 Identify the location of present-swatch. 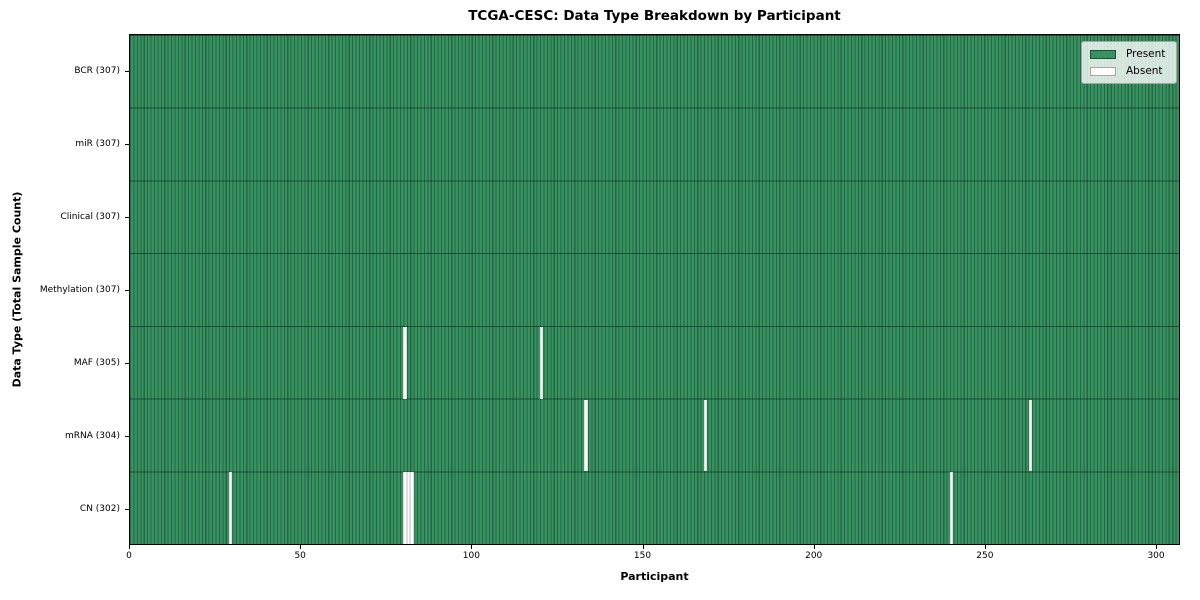
(1103, 54).